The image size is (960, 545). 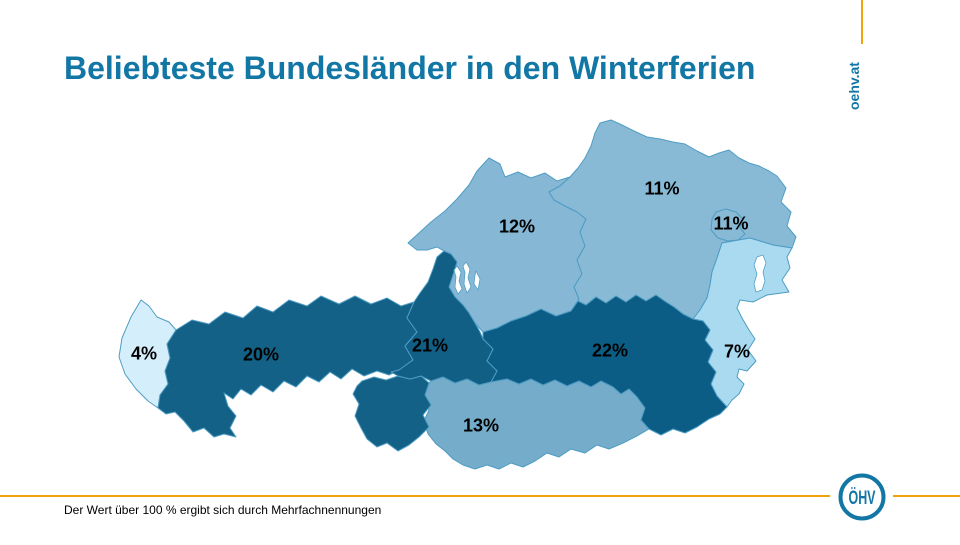 I want to click on gold-divider-vertical, so click(x=862, y=22).